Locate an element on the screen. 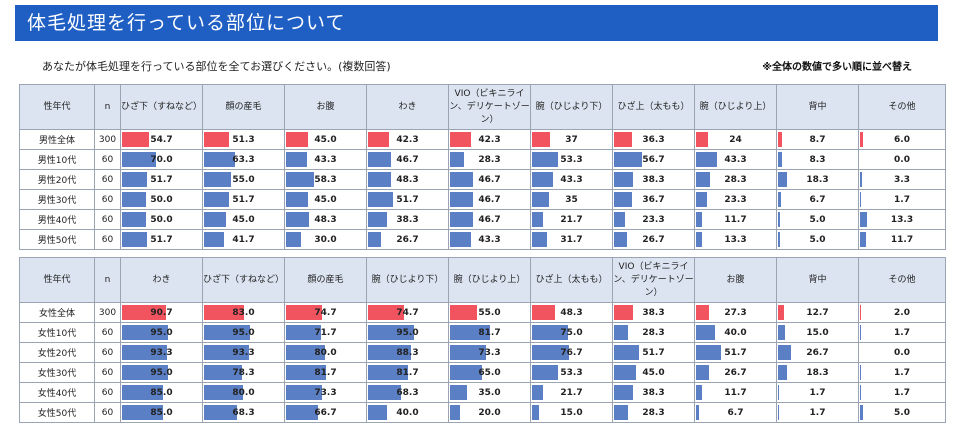  value-cell: 74.7 is located at coordinates (325, 312).